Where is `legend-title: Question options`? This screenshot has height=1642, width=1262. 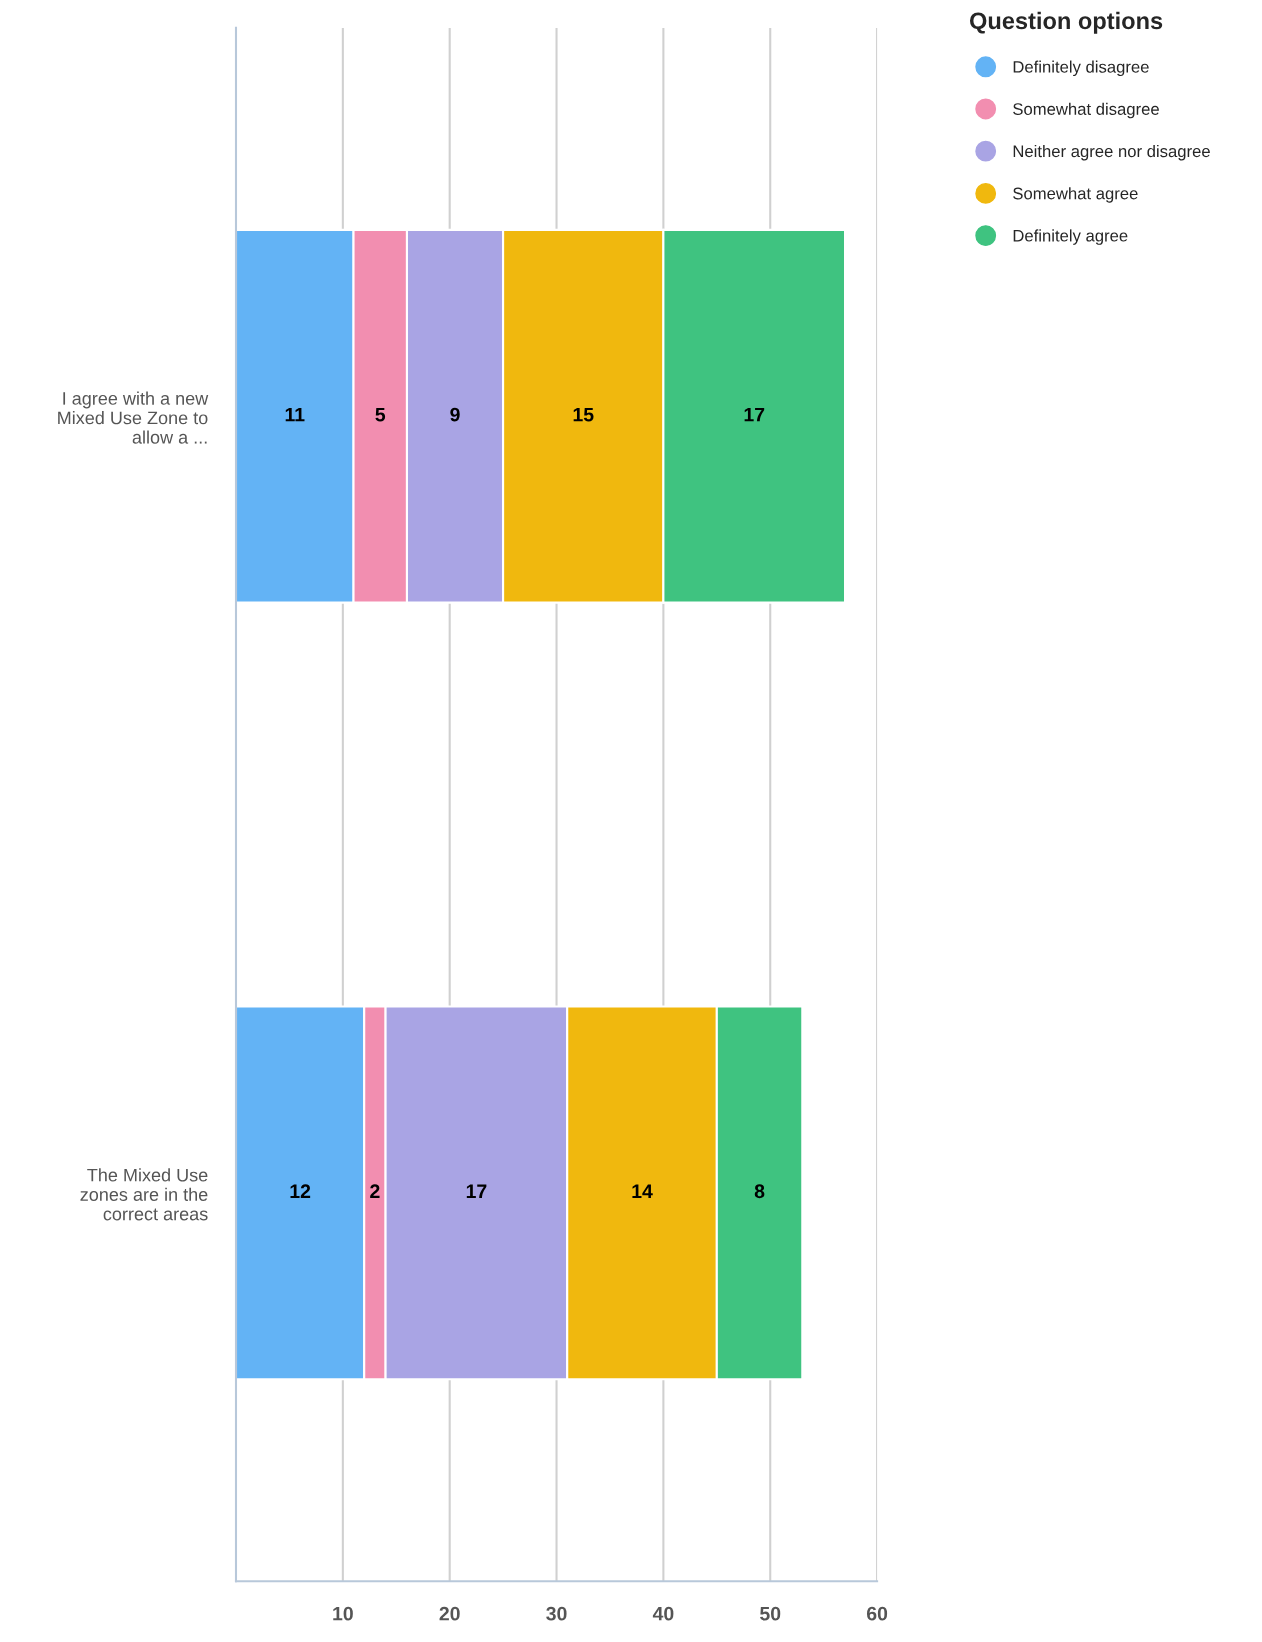 legend-title: Question options is located at coordinates (1066, 22).